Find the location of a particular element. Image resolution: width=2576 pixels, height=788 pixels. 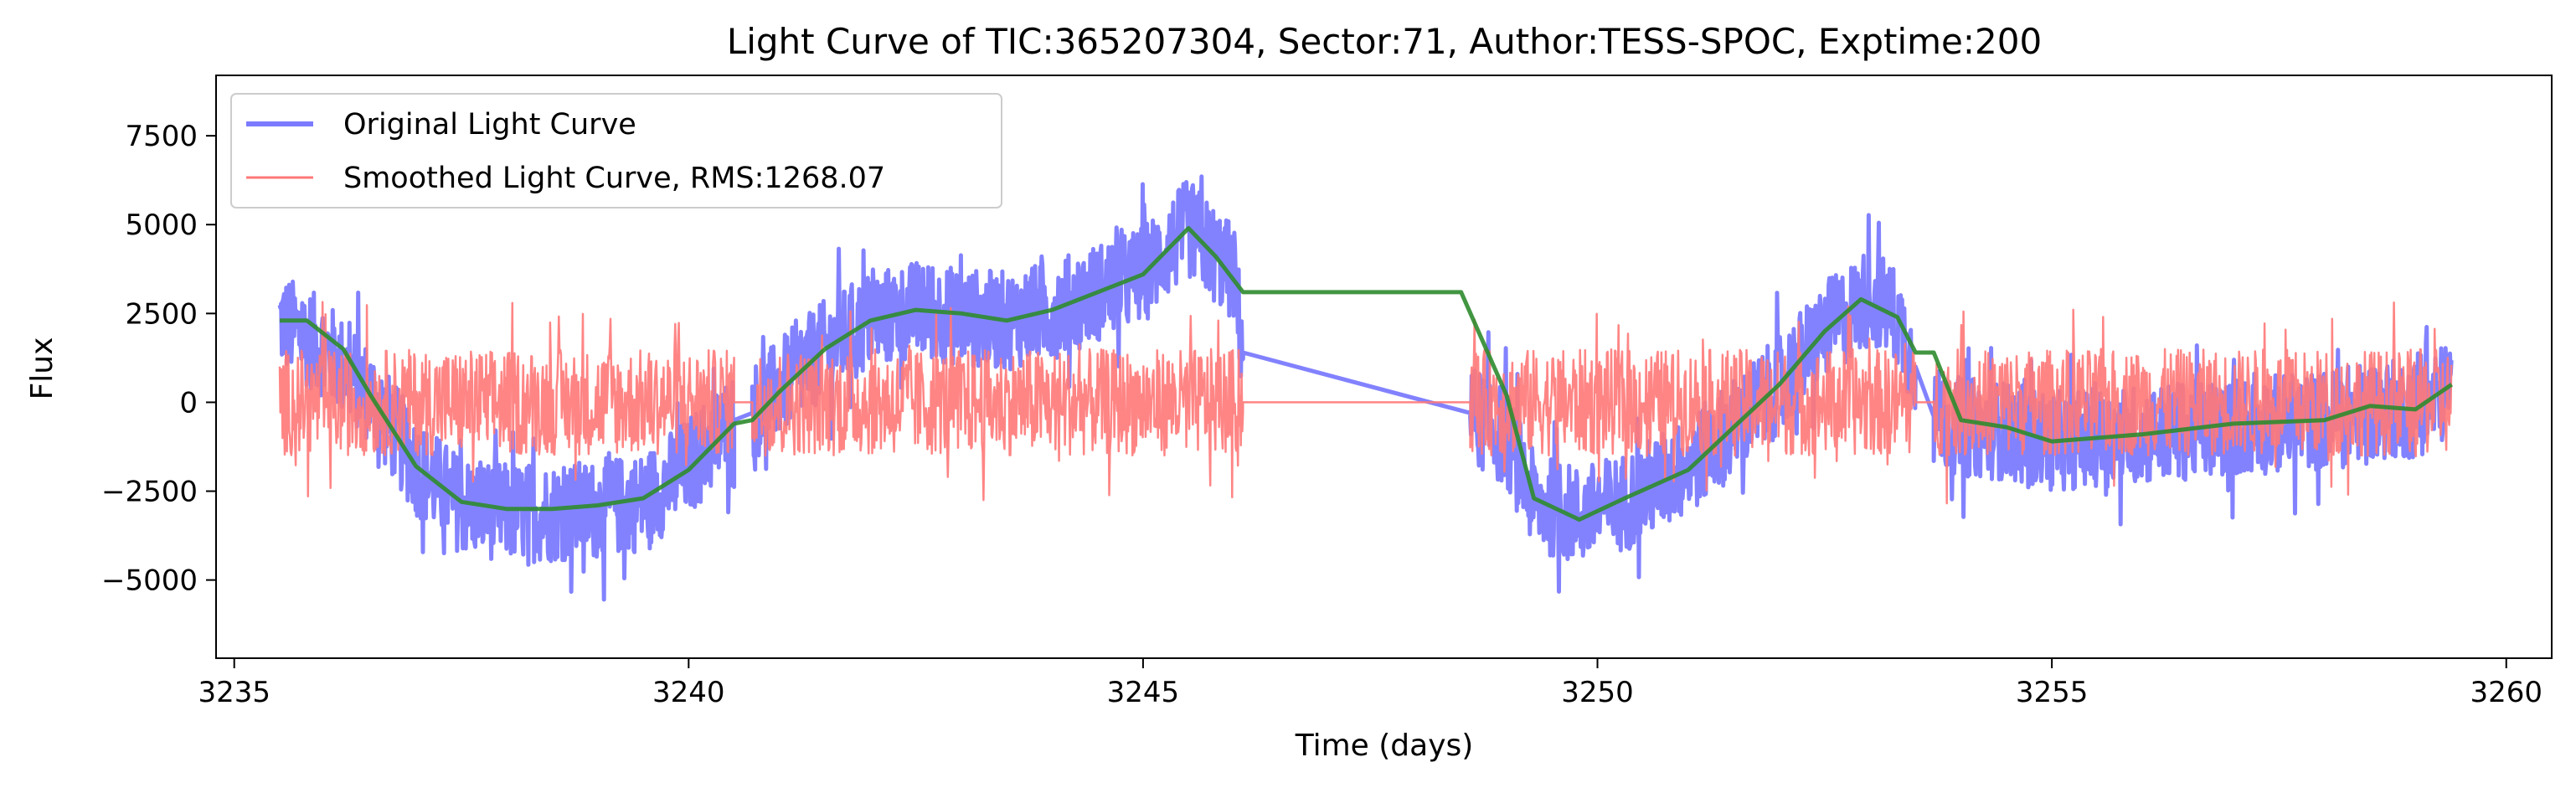

x-tick-label: 3255 is located at coordinates (2052, 692).